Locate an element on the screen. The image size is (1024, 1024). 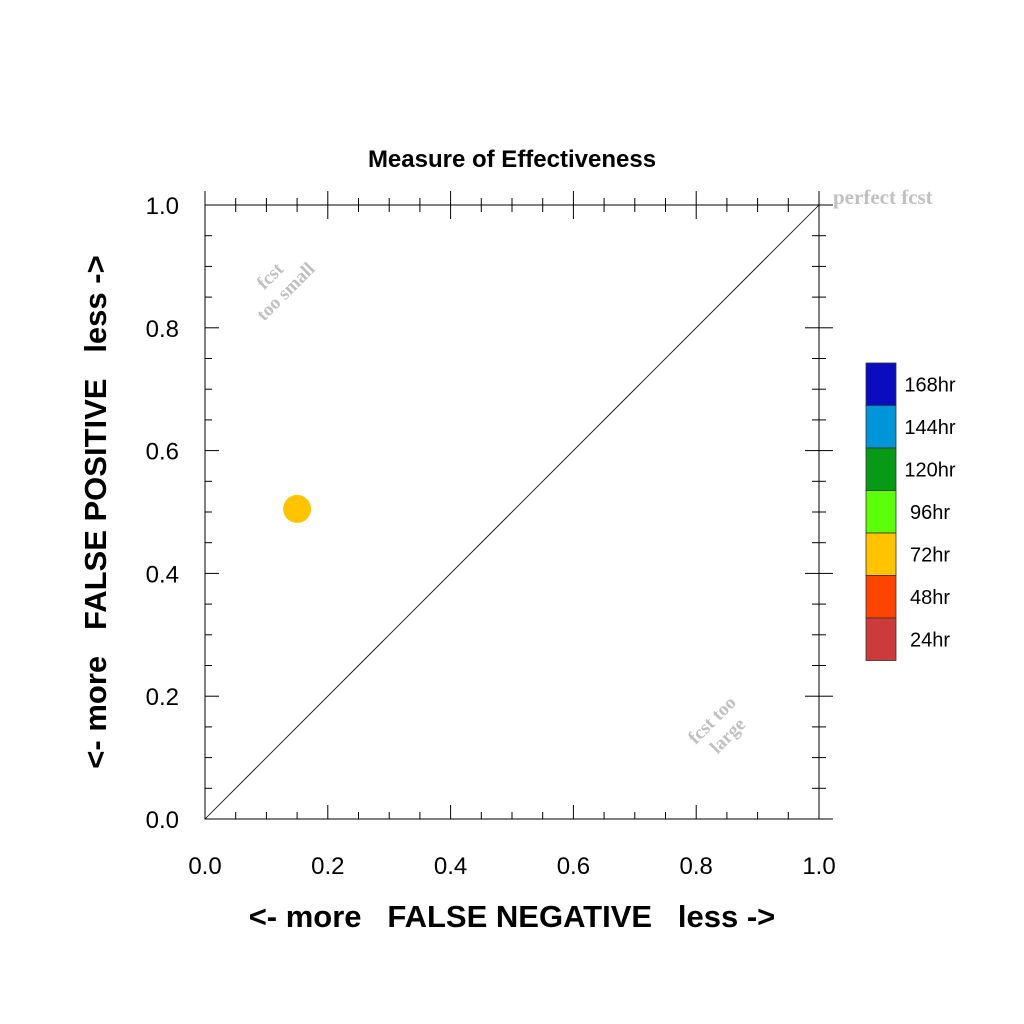
too-small-annotation: fcst too small is located at coordinates (286, 291).